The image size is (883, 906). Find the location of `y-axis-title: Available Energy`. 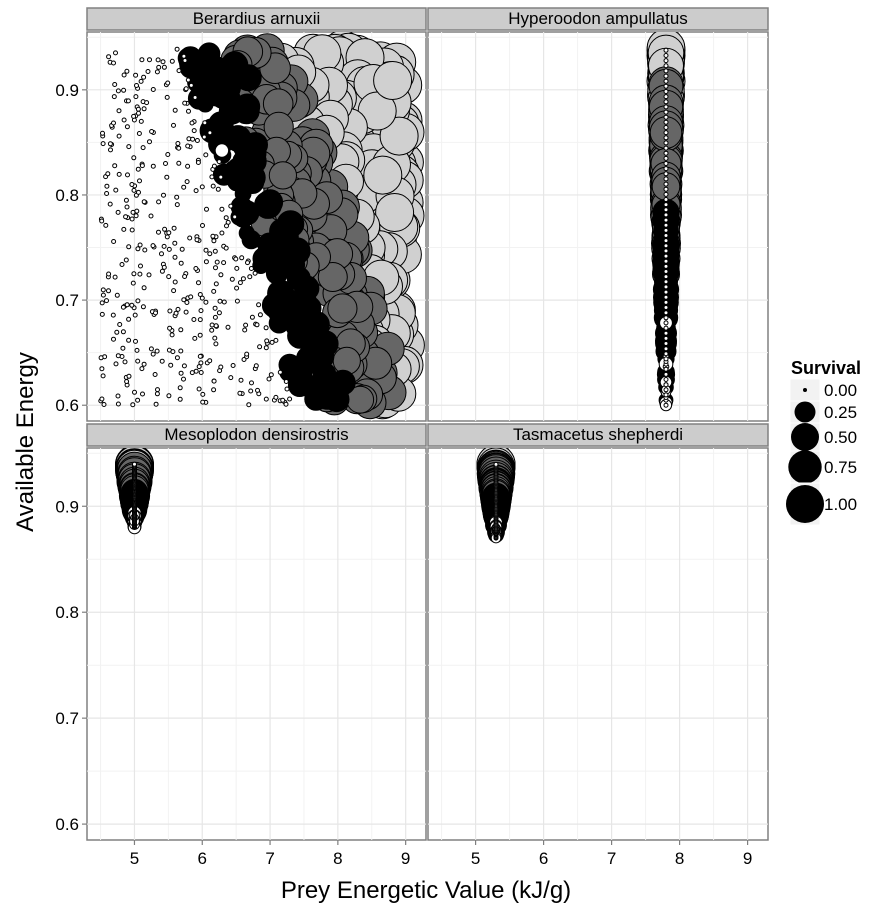

y-axis-title: Available Energy is located at coordinates (25, 442).